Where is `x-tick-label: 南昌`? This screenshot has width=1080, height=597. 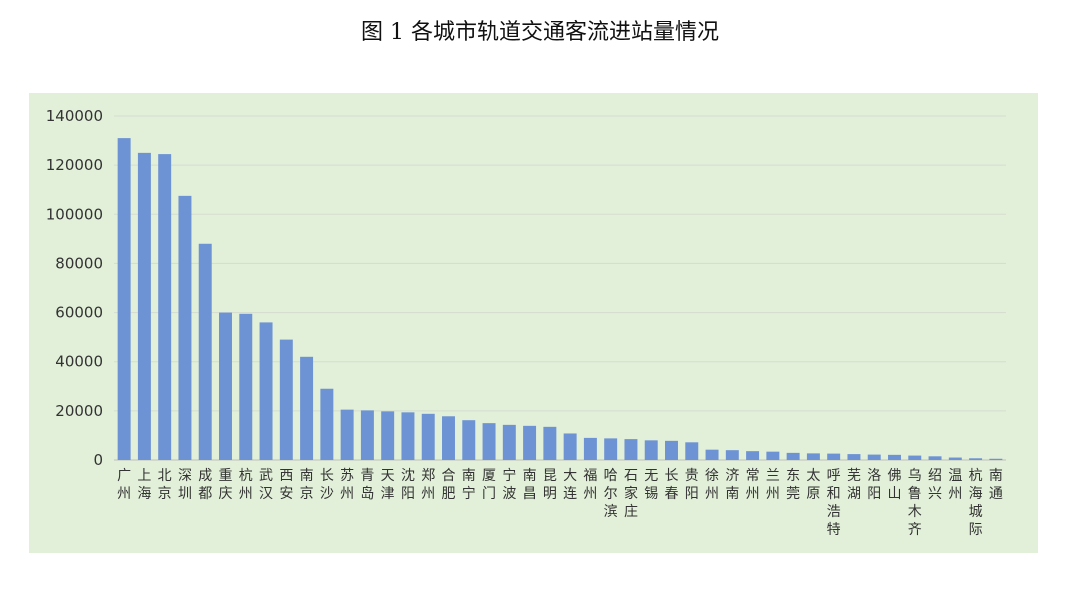 x-tick-label: 南昌 is located at coordinates (530, 485).